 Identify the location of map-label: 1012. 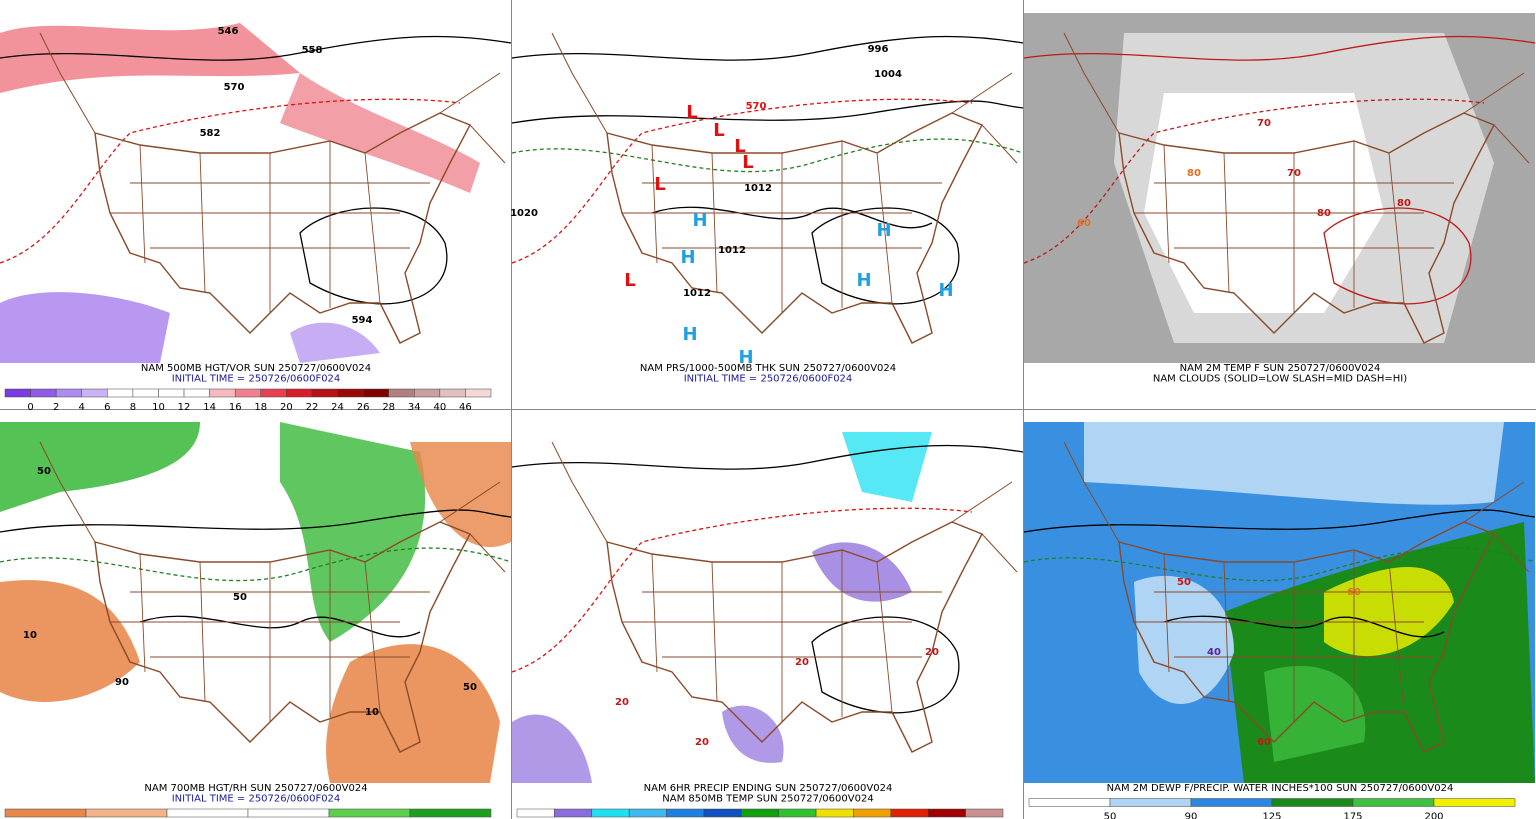
(697, 293).